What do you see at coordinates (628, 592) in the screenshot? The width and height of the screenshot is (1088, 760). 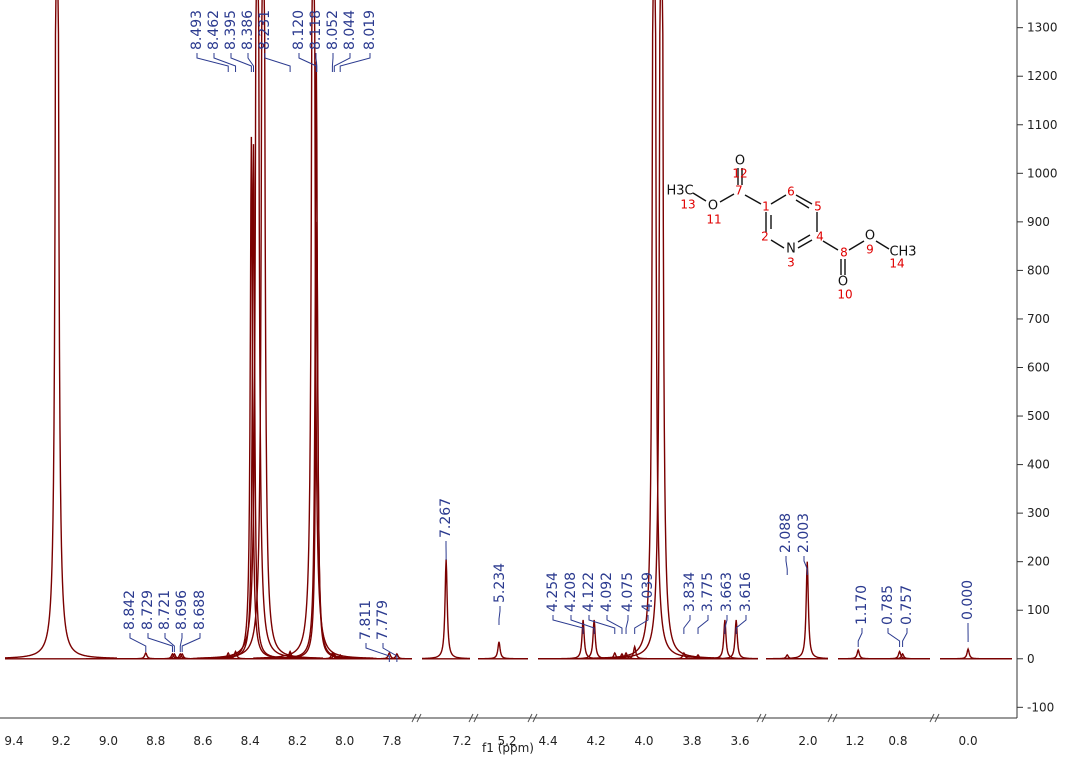 I see `peak-label: 4.075` at bounding box center [628, 592].